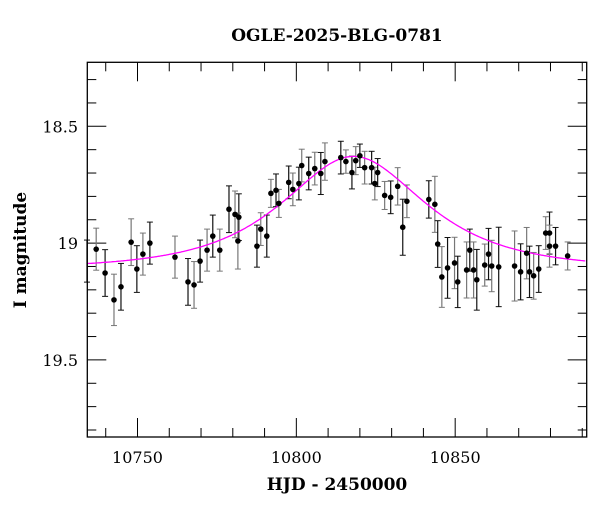 The height and width of the screenshot is (516, 600). What do you see at coordinates (455, 457) in the screenshot?
I see `x-tick-label: 10850` at bounding box center [455, 457].